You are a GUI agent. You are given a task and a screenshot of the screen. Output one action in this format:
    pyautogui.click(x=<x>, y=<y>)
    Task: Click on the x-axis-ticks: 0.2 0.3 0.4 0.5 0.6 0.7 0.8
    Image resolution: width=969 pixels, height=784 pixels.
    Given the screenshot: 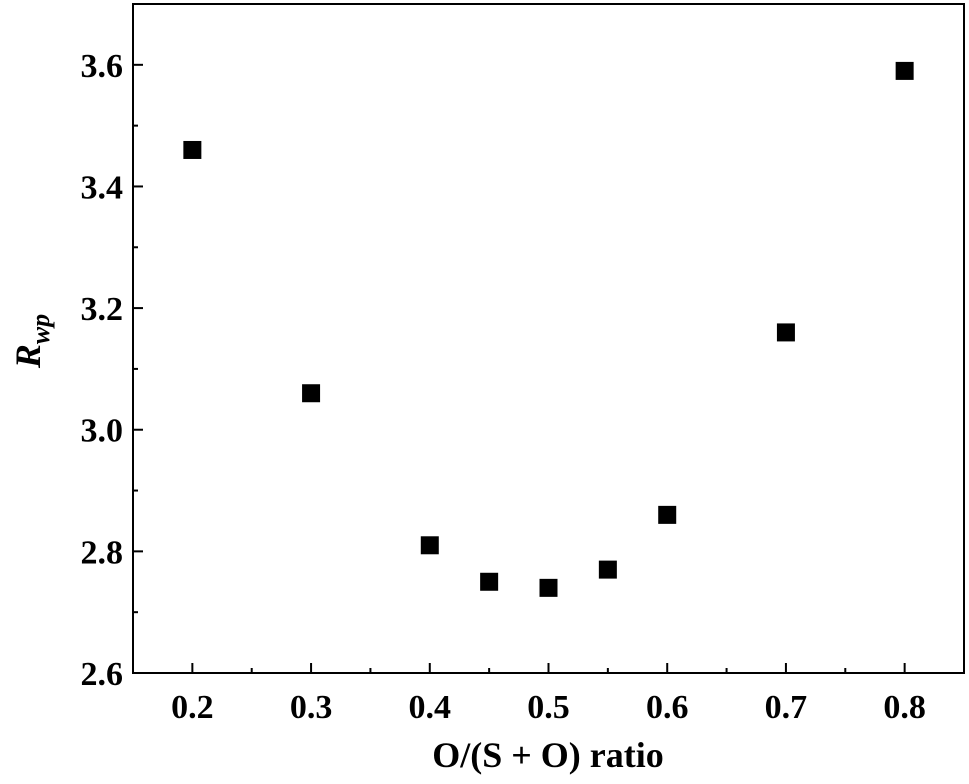 What is the action you would take?
    pyautogui.click(x=548, y=694)
    